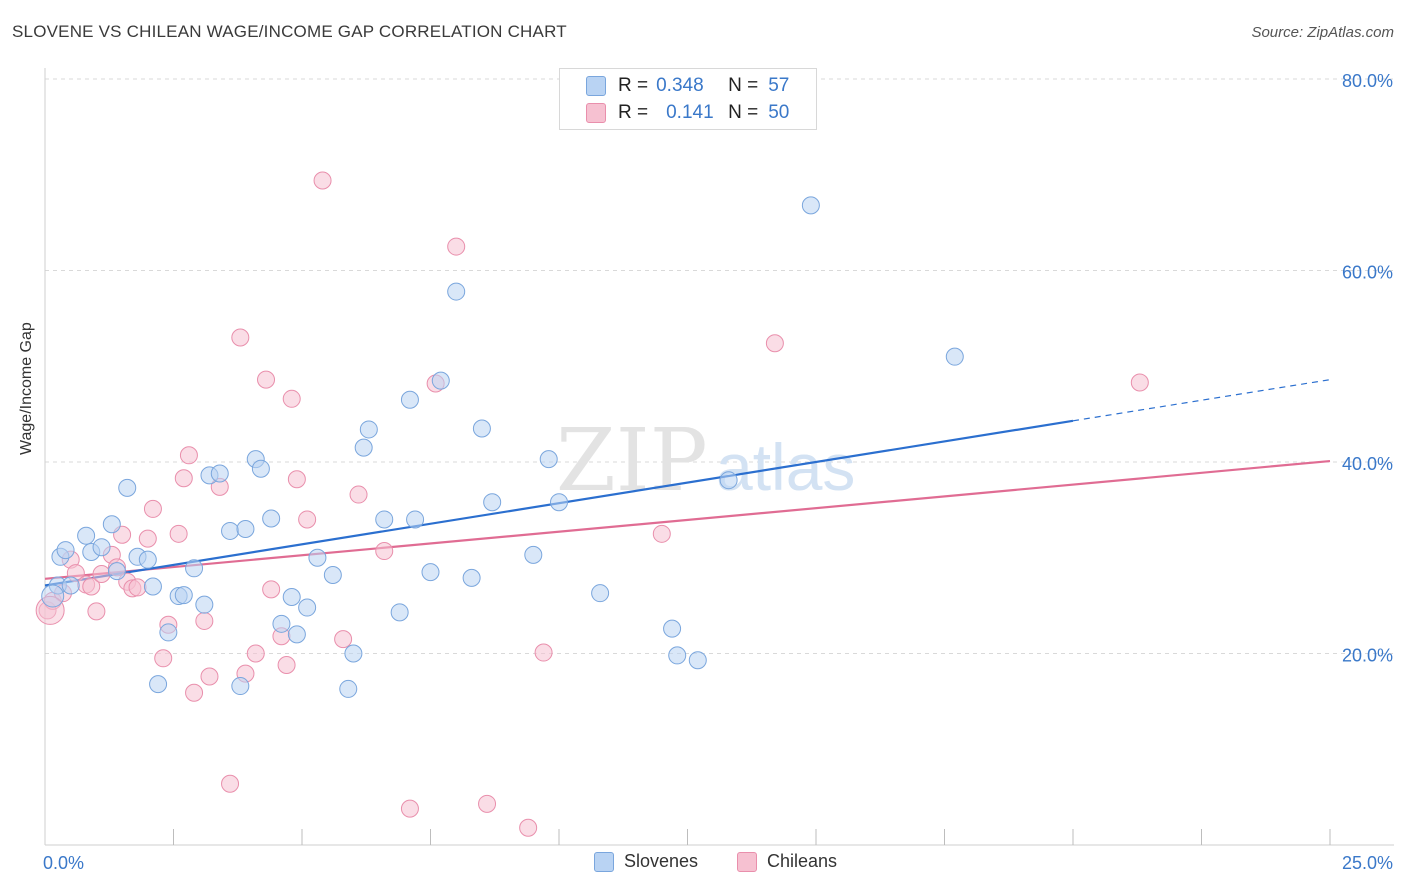 The image size is (1406, 892). What do you see at coordinates (63, 863) in the screenshot?
I see `x-tick-label: 0.0%` at bounding box center [63, 863].